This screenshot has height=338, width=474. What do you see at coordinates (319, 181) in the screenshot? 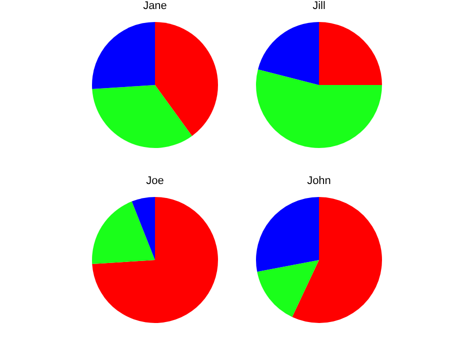
I see `chart-title: John` at bounding box center [319, 181].